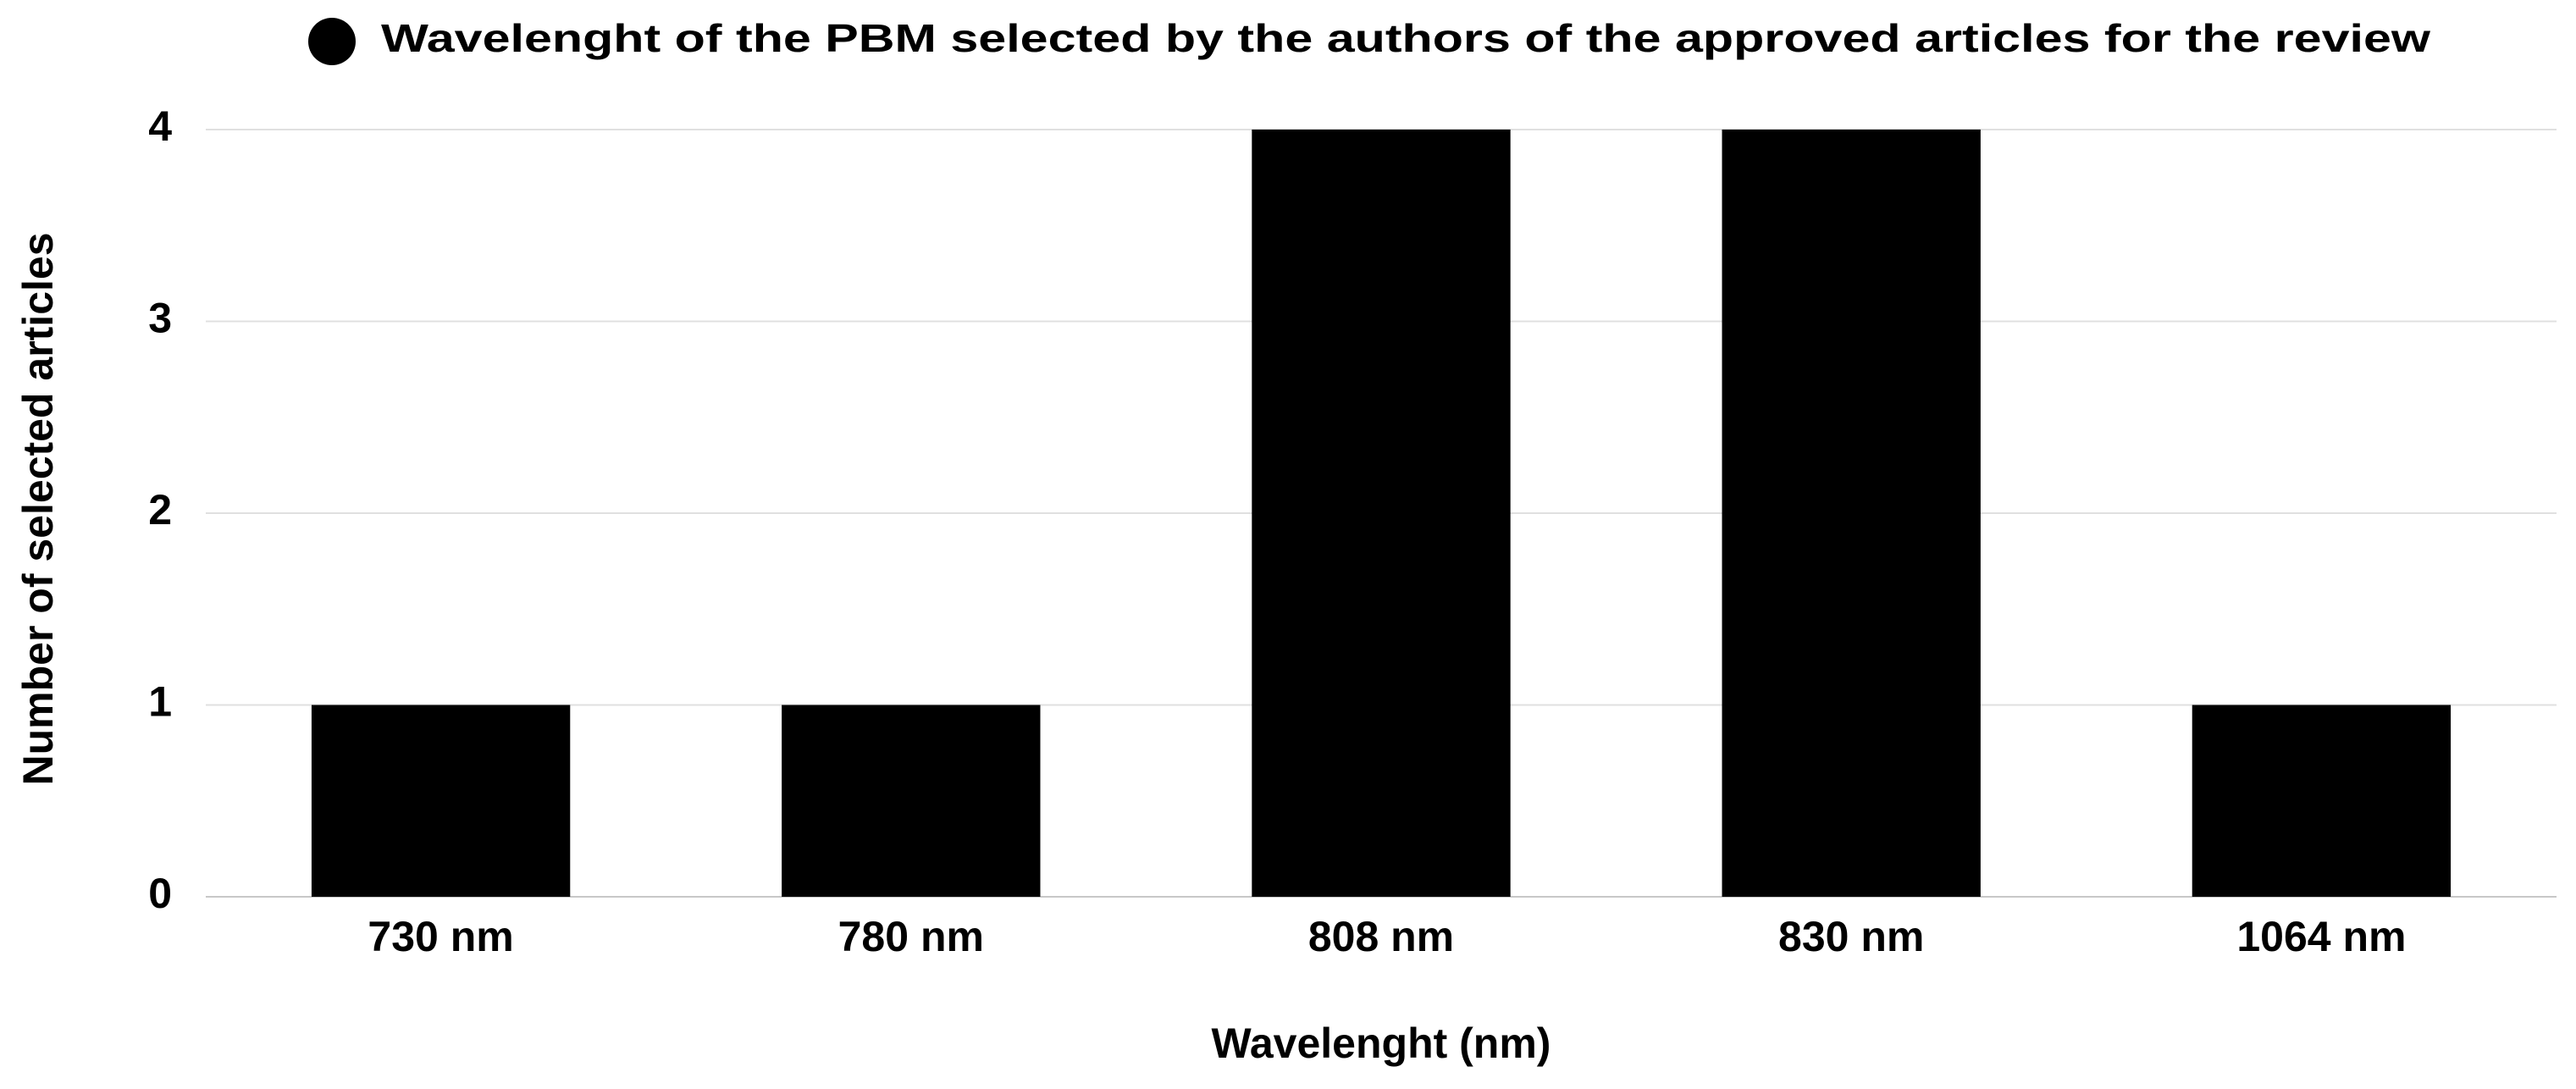 The image size is (2576, 1089). What do you see at coordinates (1381, 1043) in the screenshot?
I see `x-axis-title: Wavelenght (nm)` at bounding box center [1381, 1043].